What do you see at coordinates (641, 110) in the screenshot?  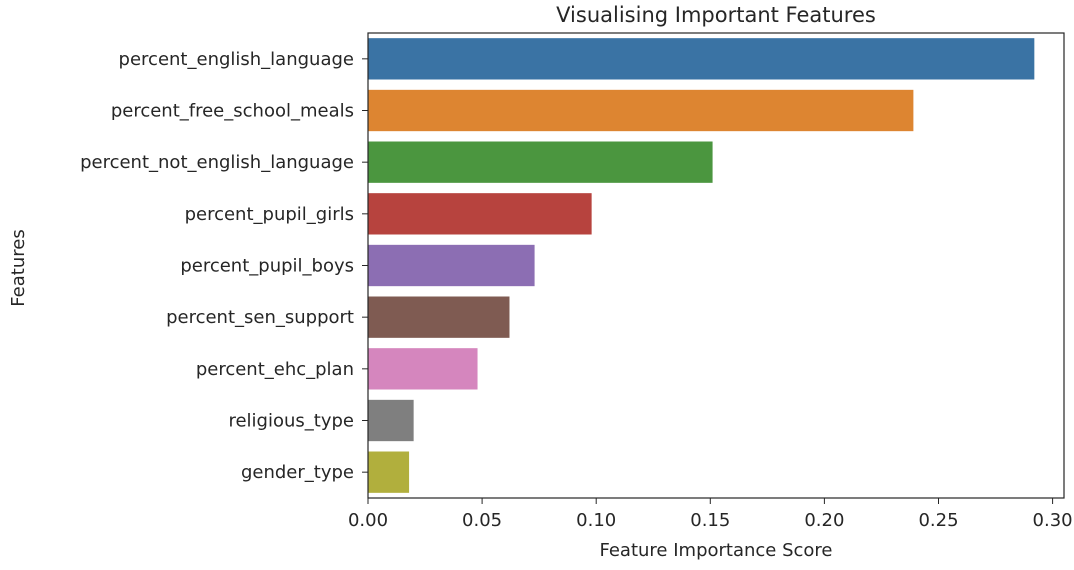 I see `bar-percent-free-school-meals` at bounding box center [641, 110].